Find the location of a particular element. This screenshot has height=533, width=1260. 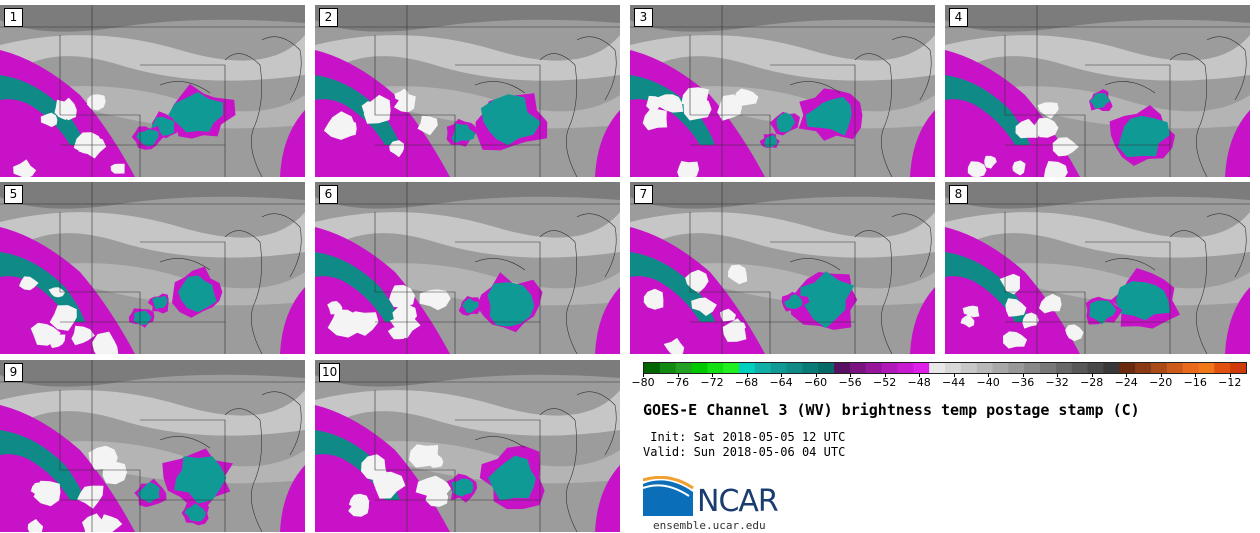

ensemble-member-panel-4: 4 is located at coordinates (1097, 91).